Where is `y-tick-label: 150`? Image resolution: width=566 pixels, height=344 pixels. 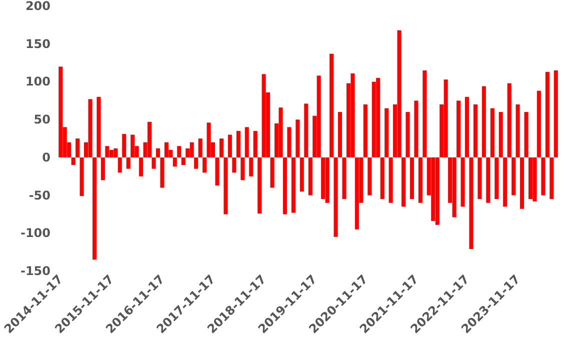 y-tick-label: 150 is located at coordinates (37, 43).